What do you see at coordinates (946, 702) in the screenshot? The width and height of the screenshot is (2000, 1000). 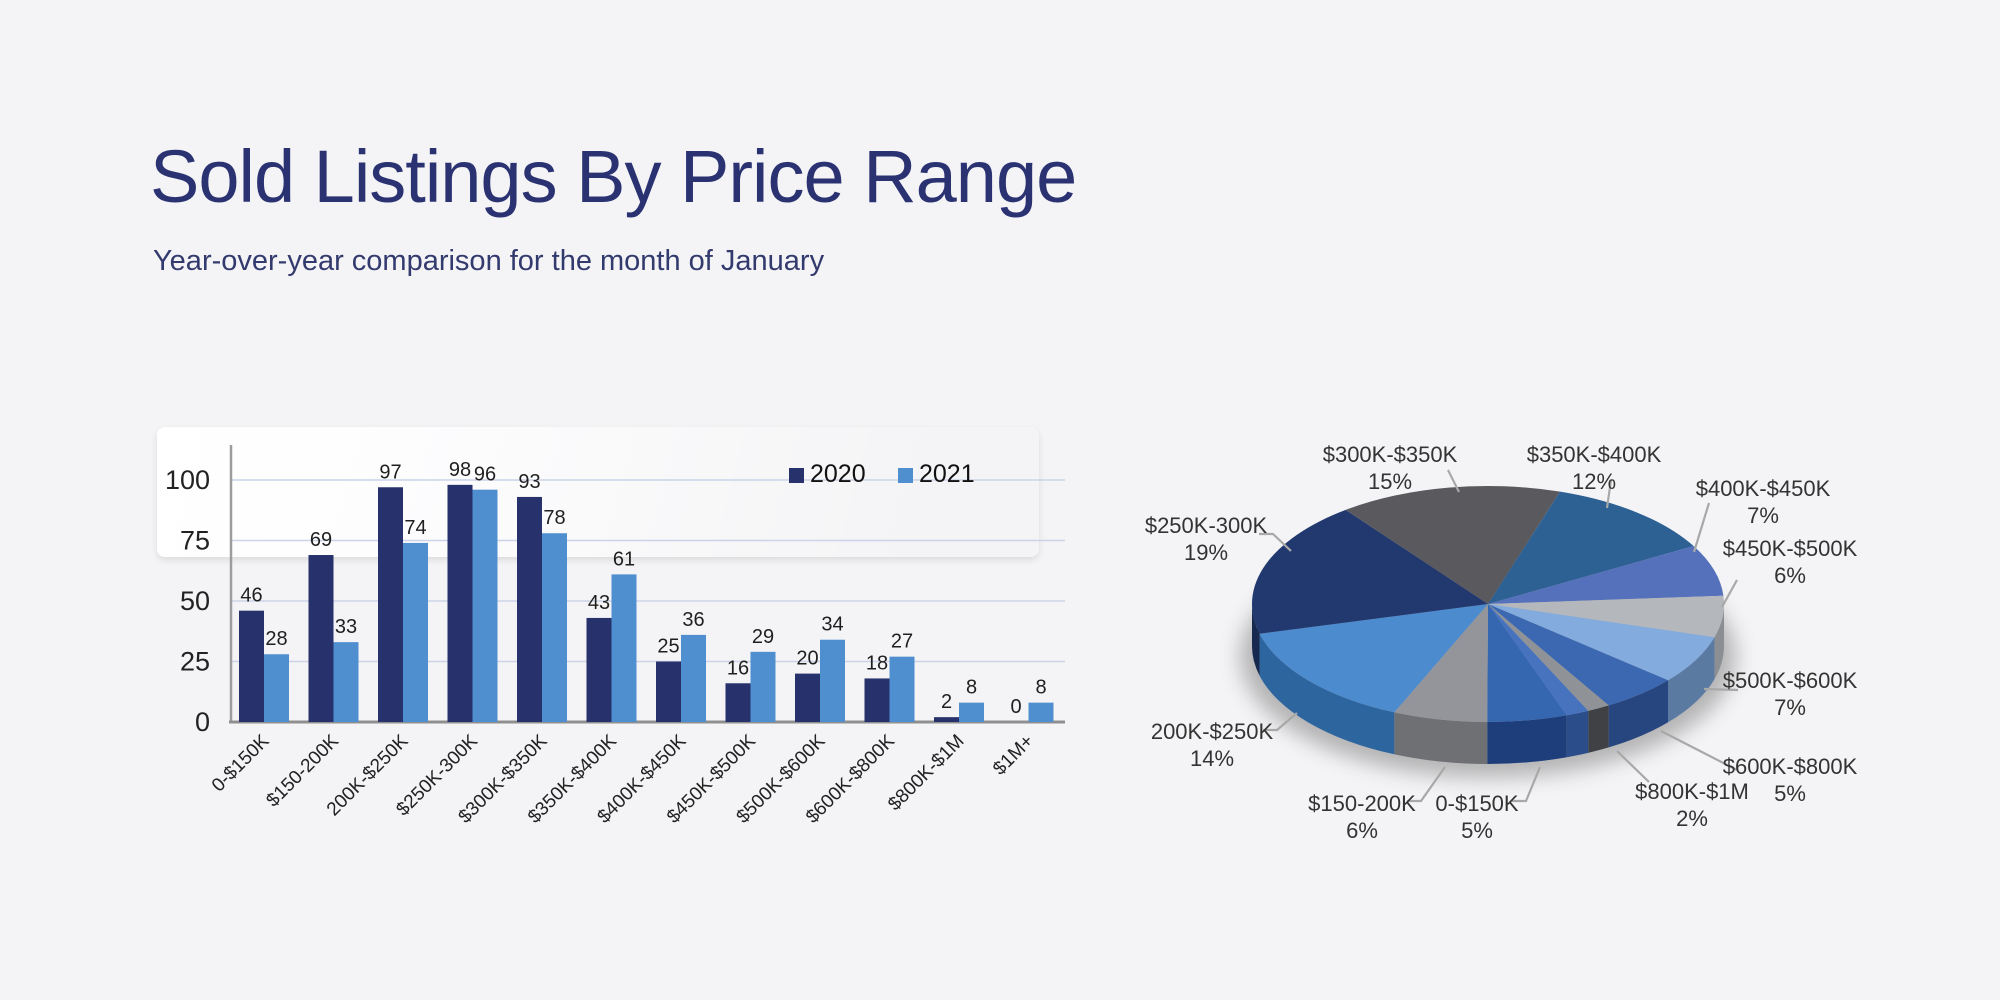 I see `bar-value-label: 2` at bounding box center [946, 702].